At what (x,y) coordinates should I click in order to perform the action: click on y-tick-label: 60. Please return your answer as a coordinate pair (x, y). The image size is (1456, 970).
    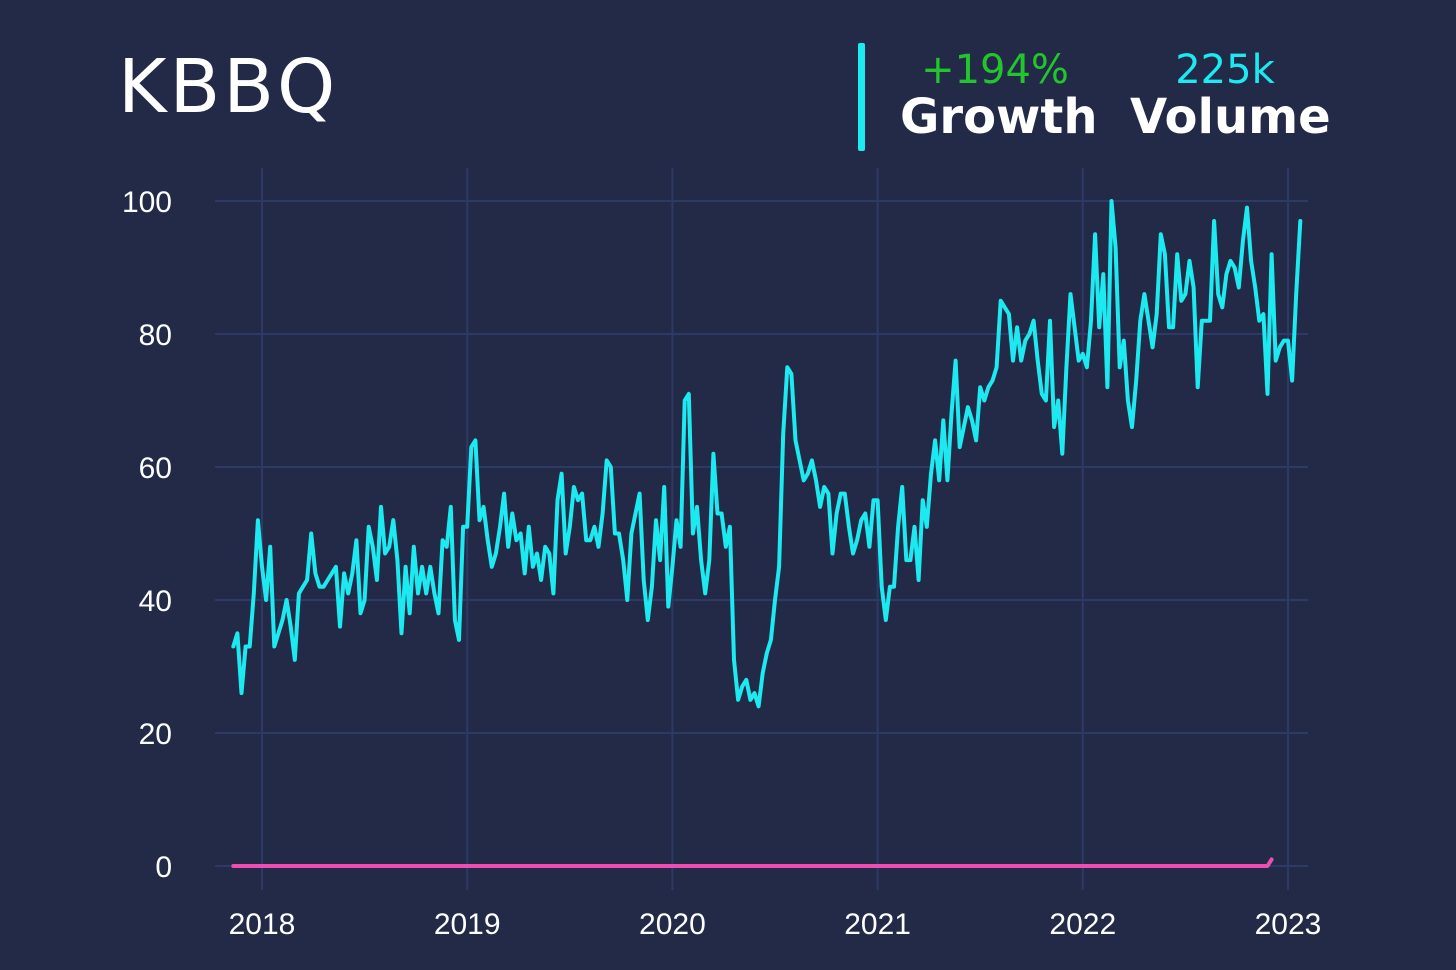
    Looking at the image, I should click on (155, 468).